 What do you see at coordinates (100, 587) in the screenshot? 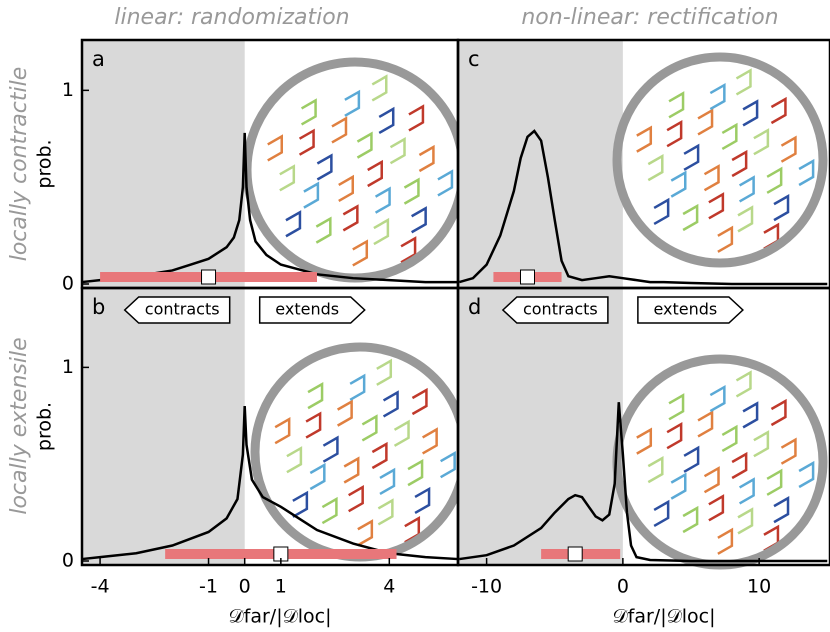
I see `x-tick-label: -4` at bounding box center [100, 587].